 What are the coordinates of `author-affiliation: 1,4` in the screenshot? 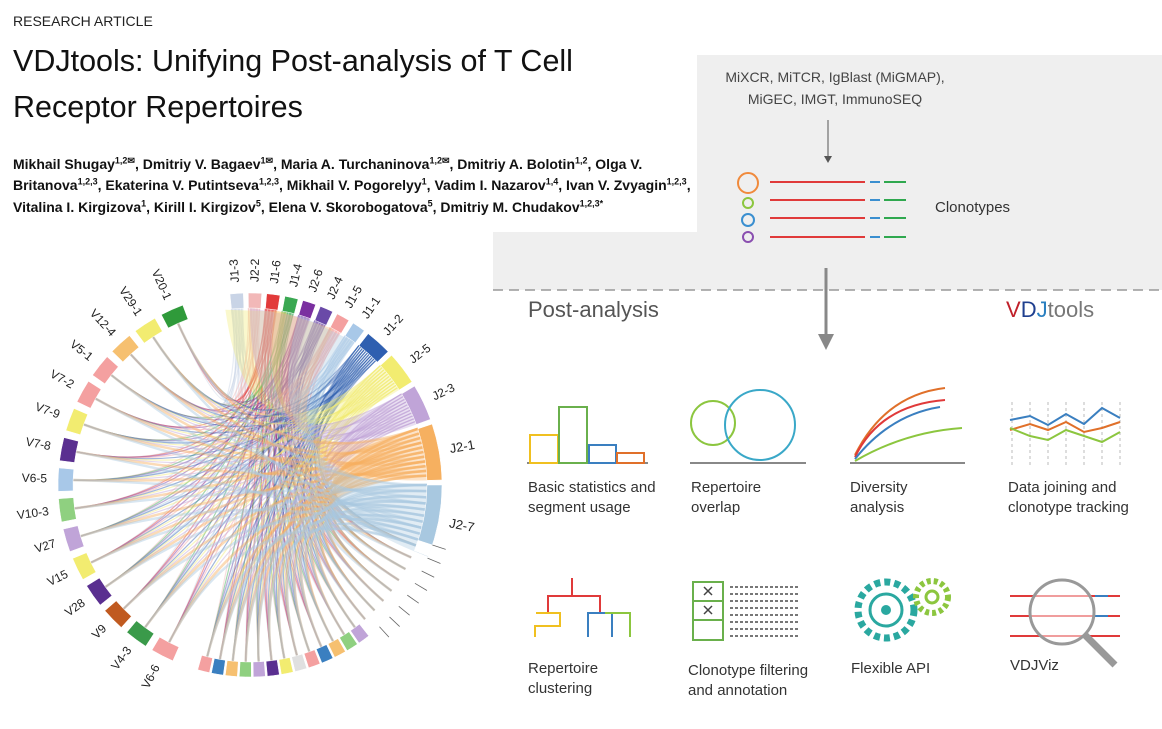 It's located at (552, 181).